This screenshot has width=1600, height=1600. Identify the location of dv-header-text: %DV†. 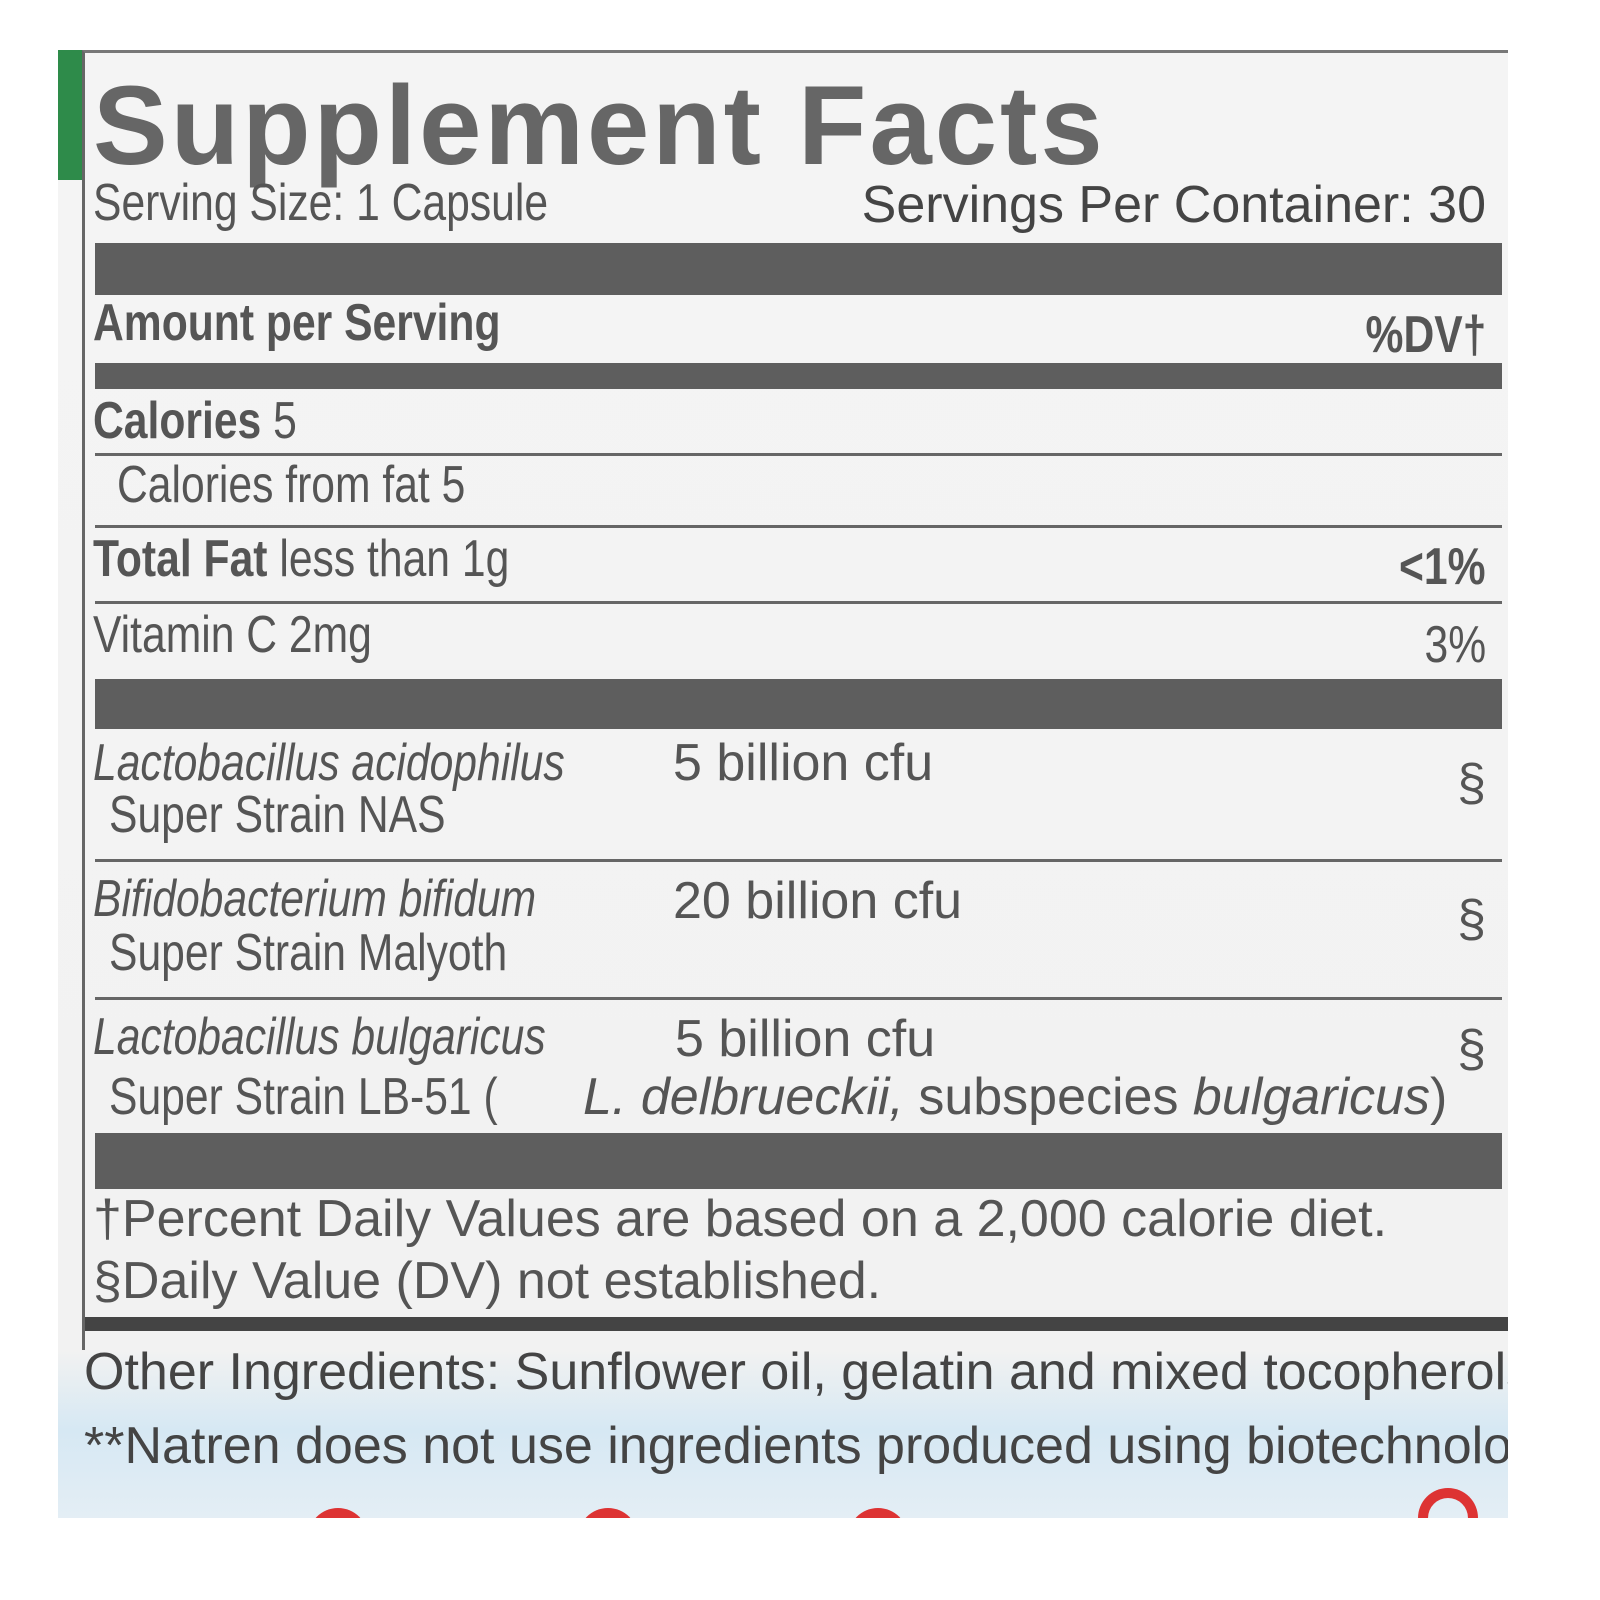
(1425, 335).